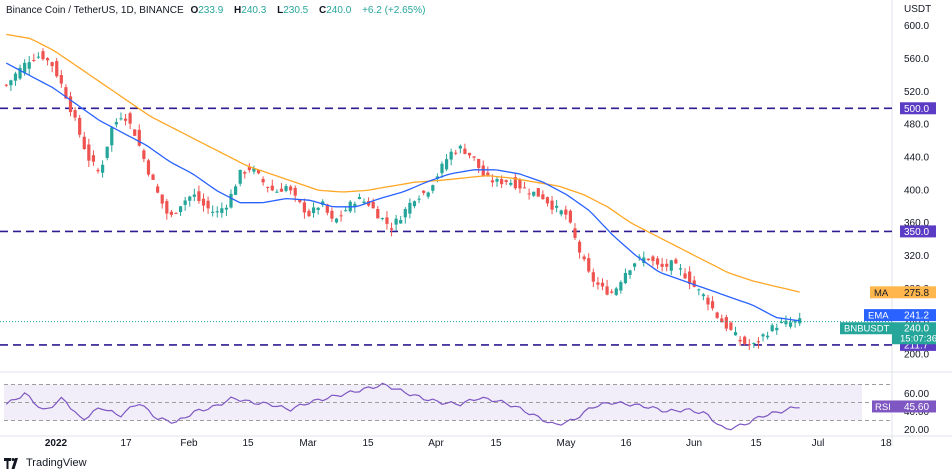 Image resolution: width=952 pixels, height=472 pixels. What do you see at coordinates (250, 10) in the screenshot?
I see `ohlc-high: H240.3` at bounding box center [250, 10].